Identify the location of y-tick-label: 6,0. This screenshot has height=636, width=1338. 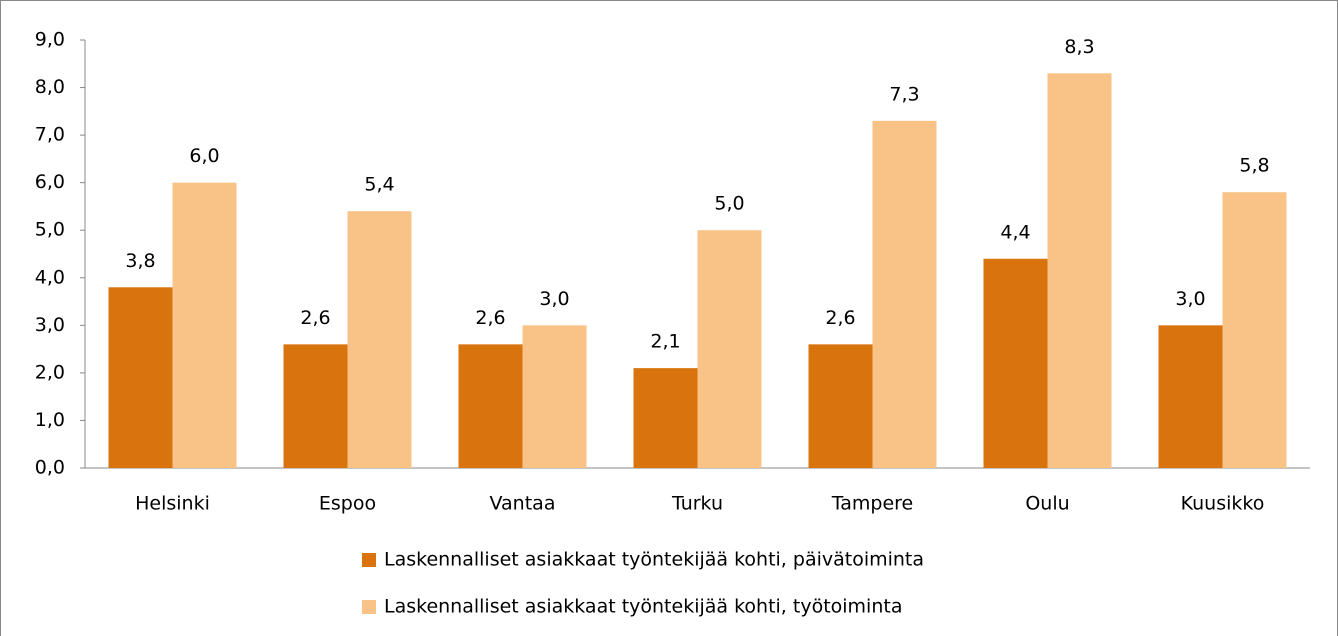
(50, 182).